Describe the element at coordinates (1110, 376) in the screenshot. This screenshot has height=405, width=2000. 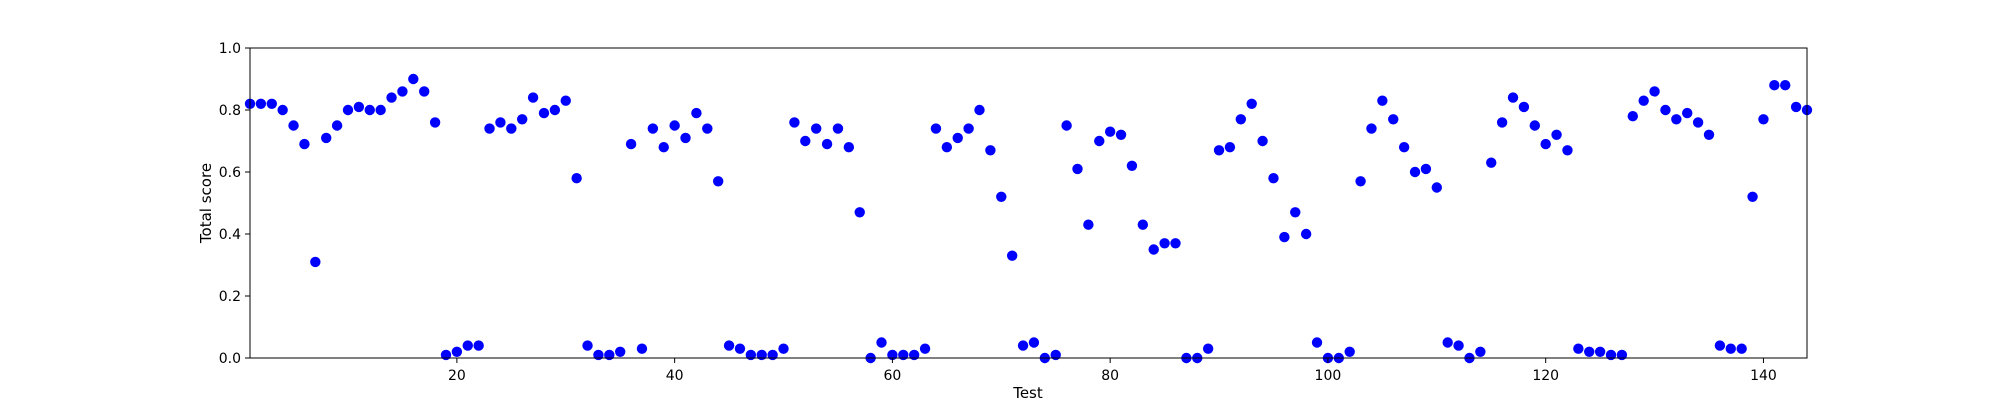
I see `x-tick-label: 80` at that location.